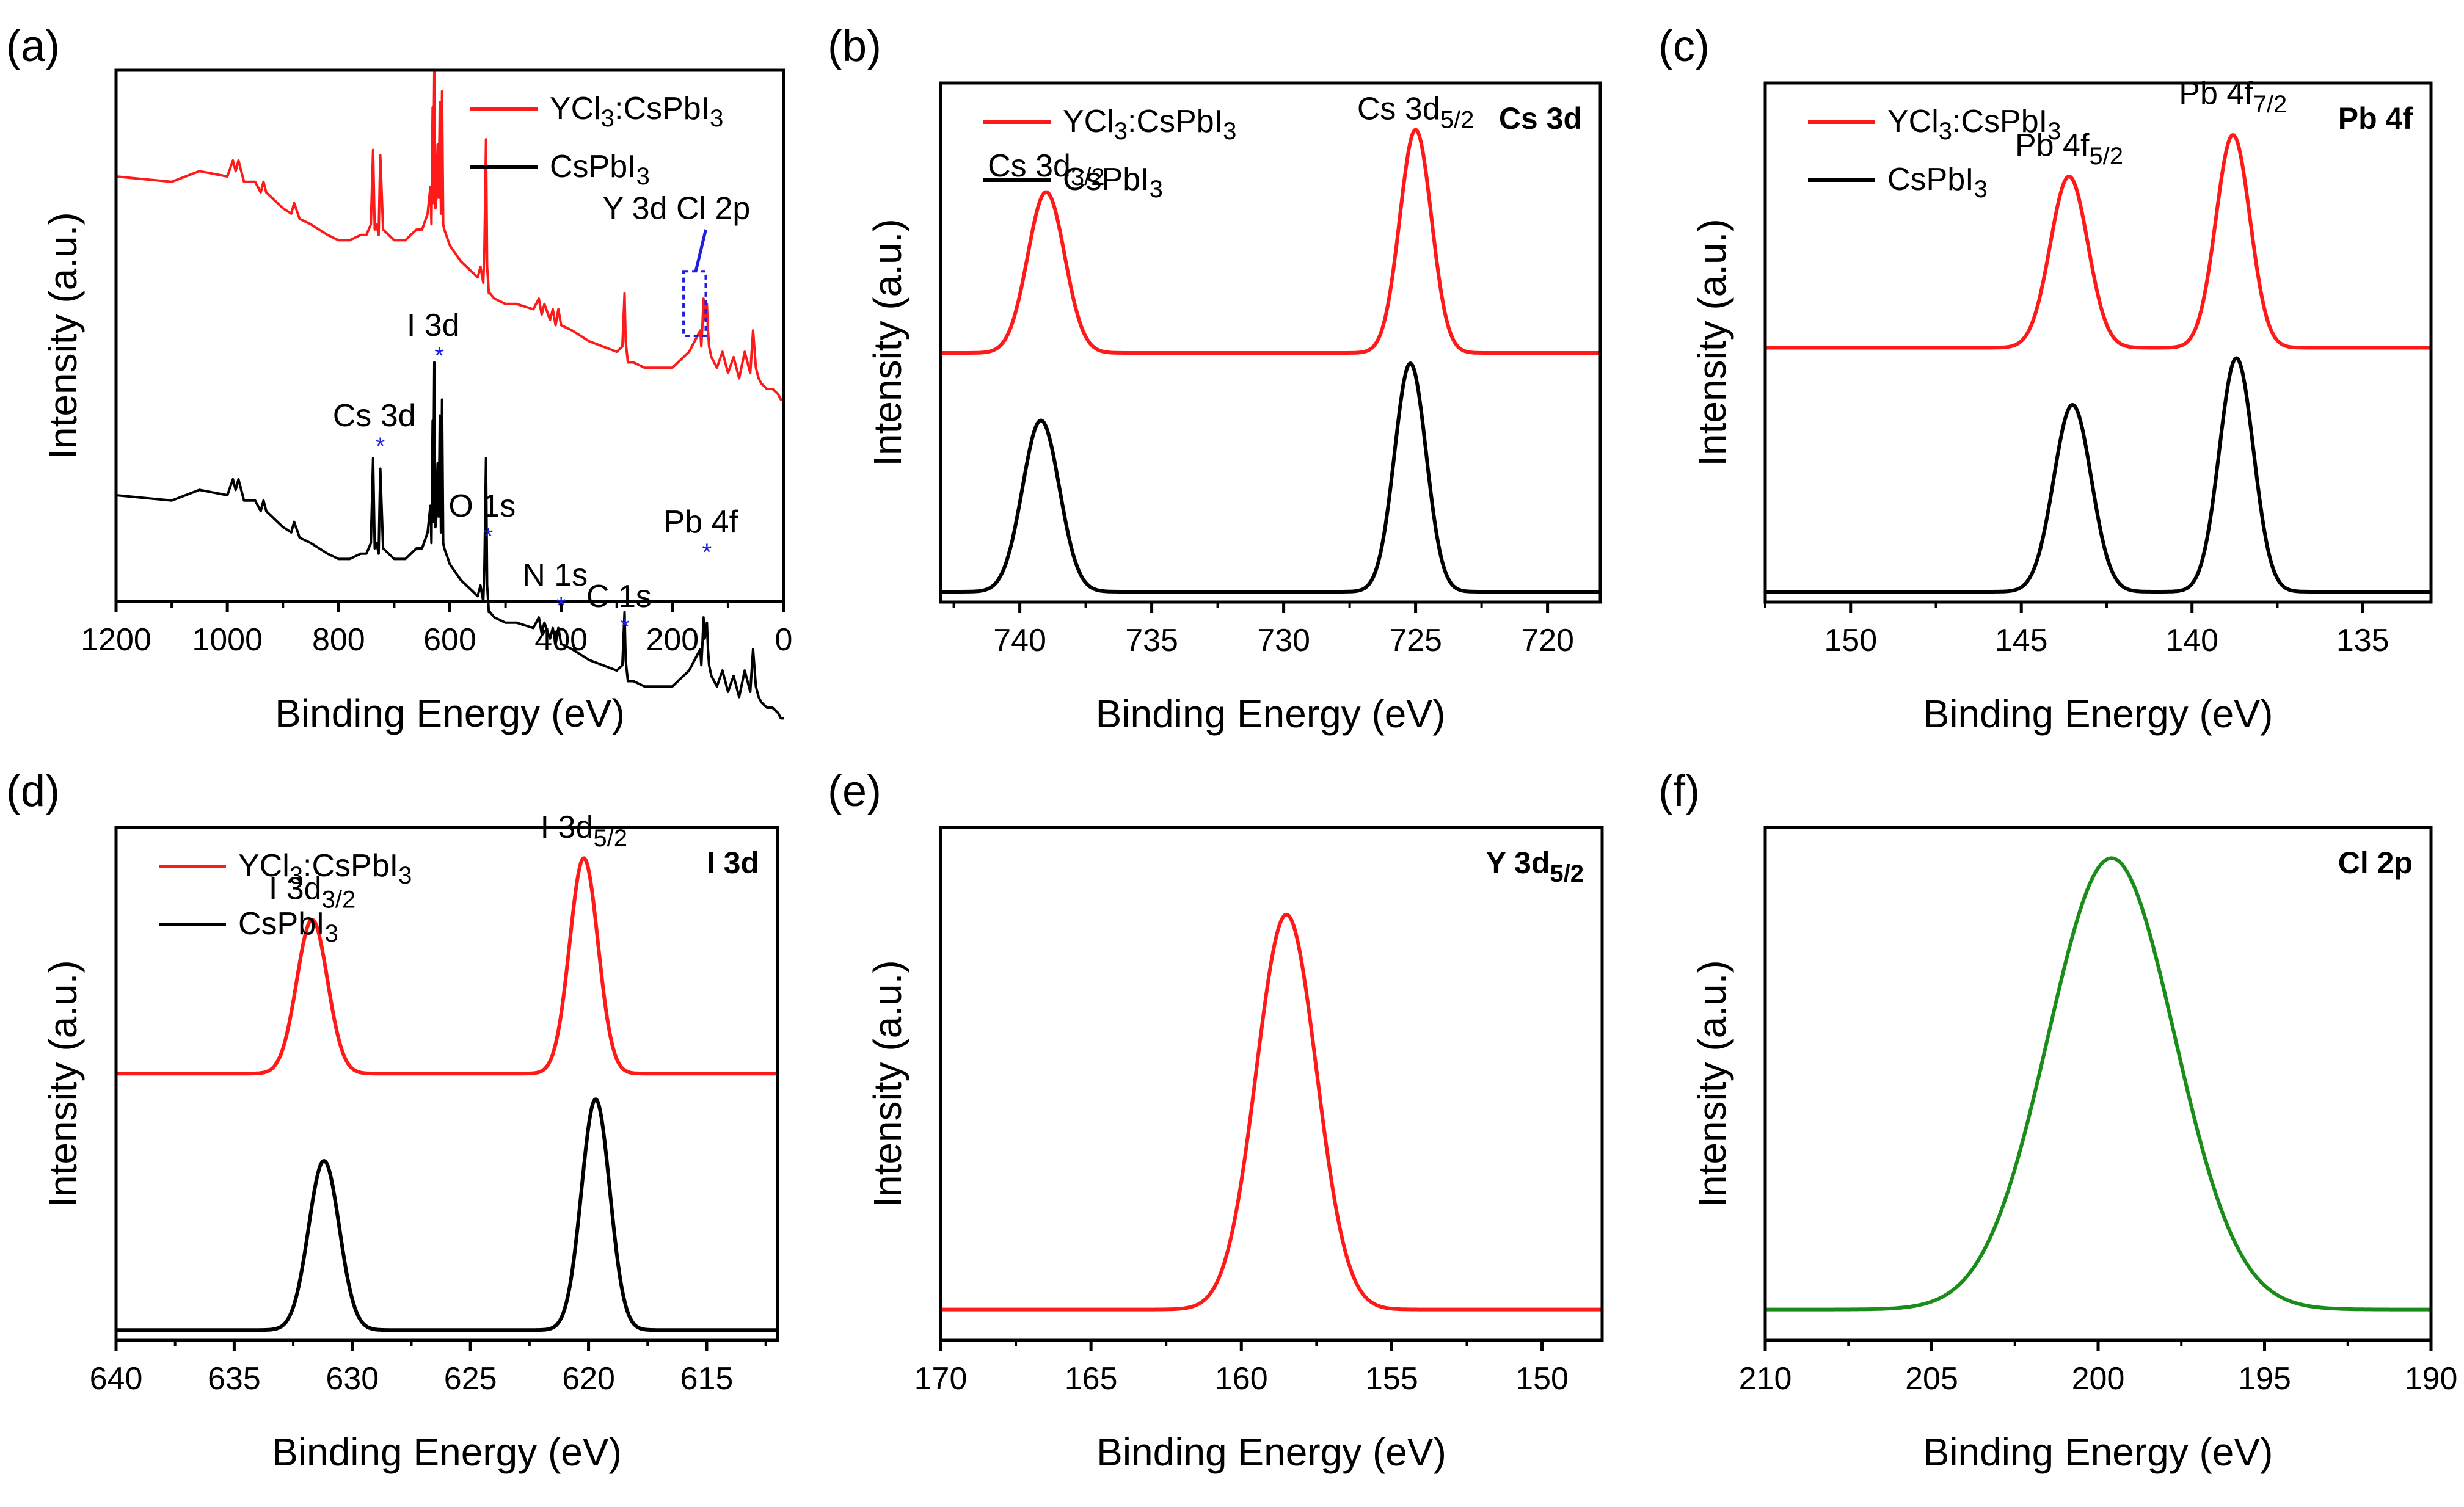  I want to click on x-tick-label: 170, so click(941, 1378).